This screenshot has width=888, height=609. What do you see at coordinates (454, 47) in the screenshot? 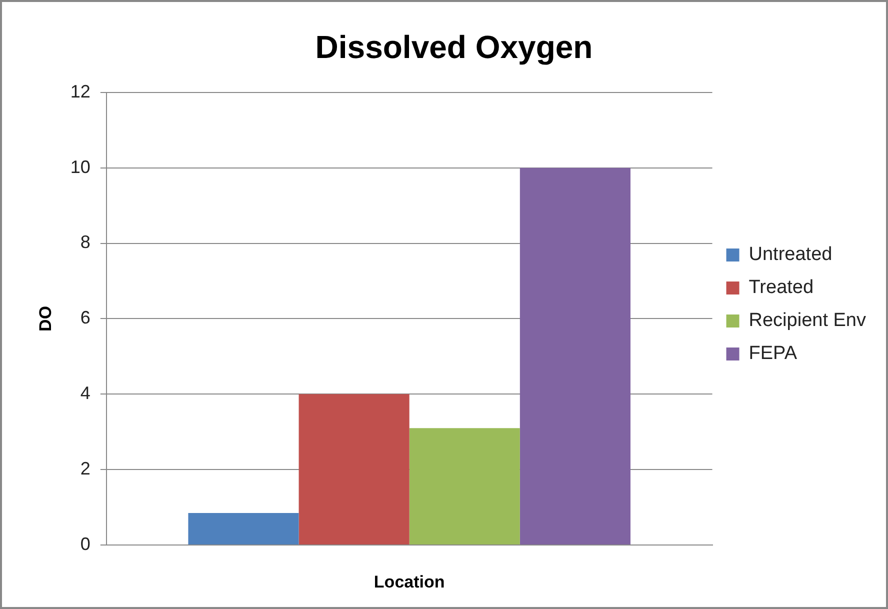
I see `chart-title: Dissolved Oxygen` at bounding box center [454, 47].